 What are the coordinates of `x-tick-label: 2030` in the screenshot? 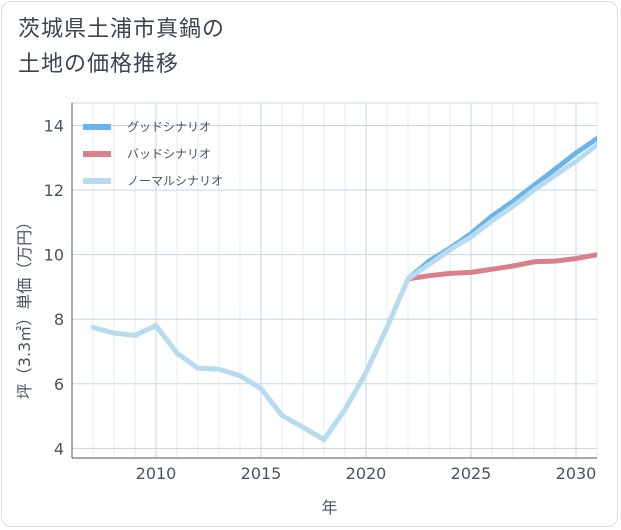 It's located at (576, 473).